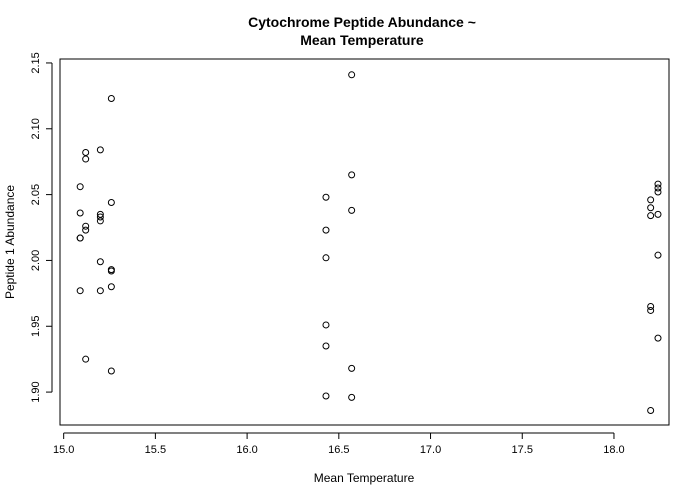 The height and width of the screenshot is (500, 700). I want to click on y-axis-label: Peptide 1 Abundance, so click(10, 242).